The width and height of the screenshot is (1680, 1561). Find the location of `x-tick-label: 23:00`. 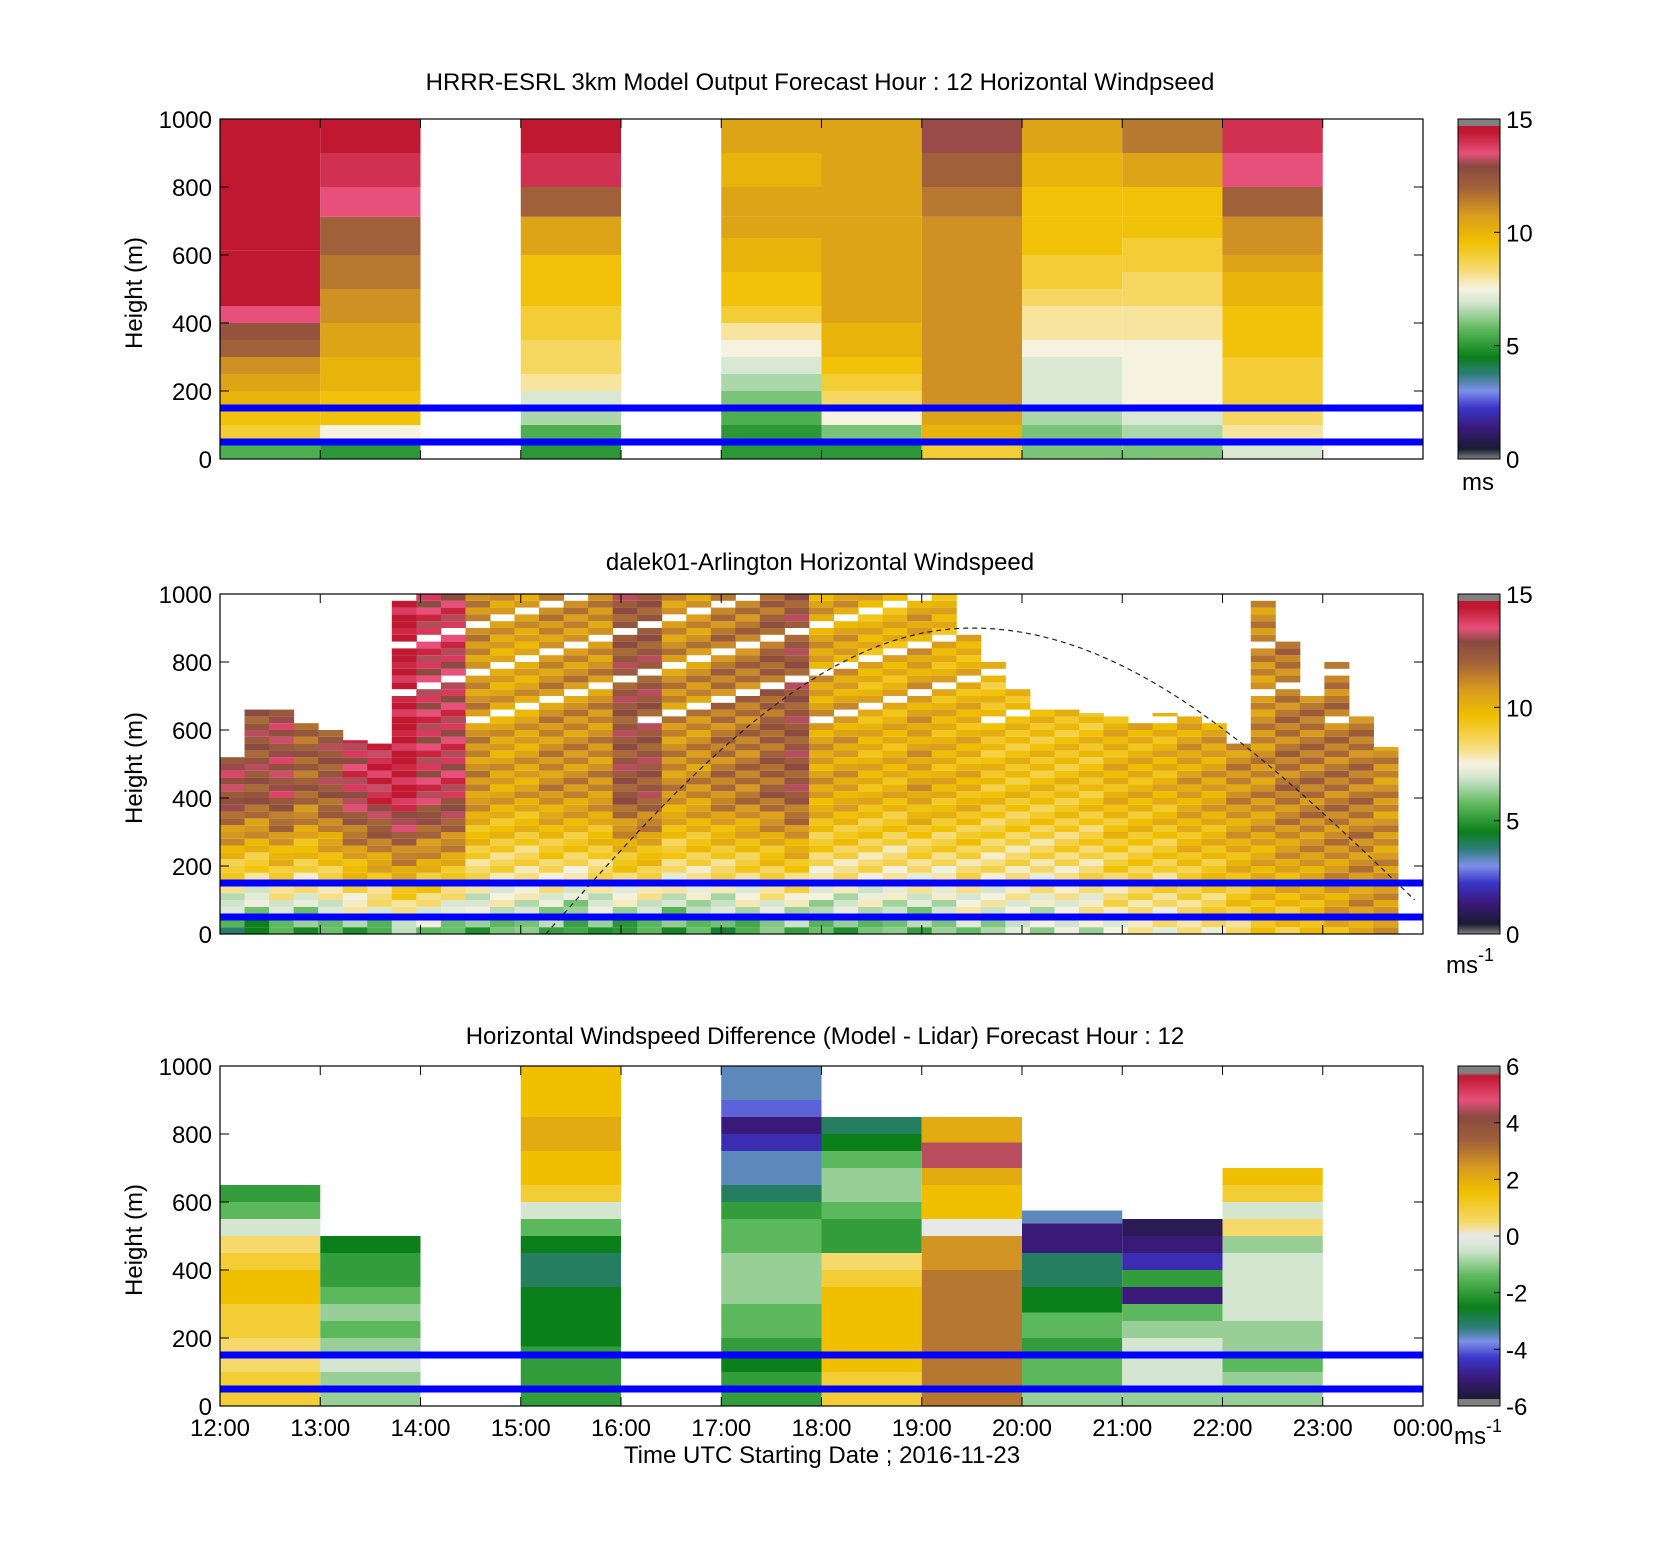

x-tick-label: 23:00 is located at coordinates (1323, 1428).